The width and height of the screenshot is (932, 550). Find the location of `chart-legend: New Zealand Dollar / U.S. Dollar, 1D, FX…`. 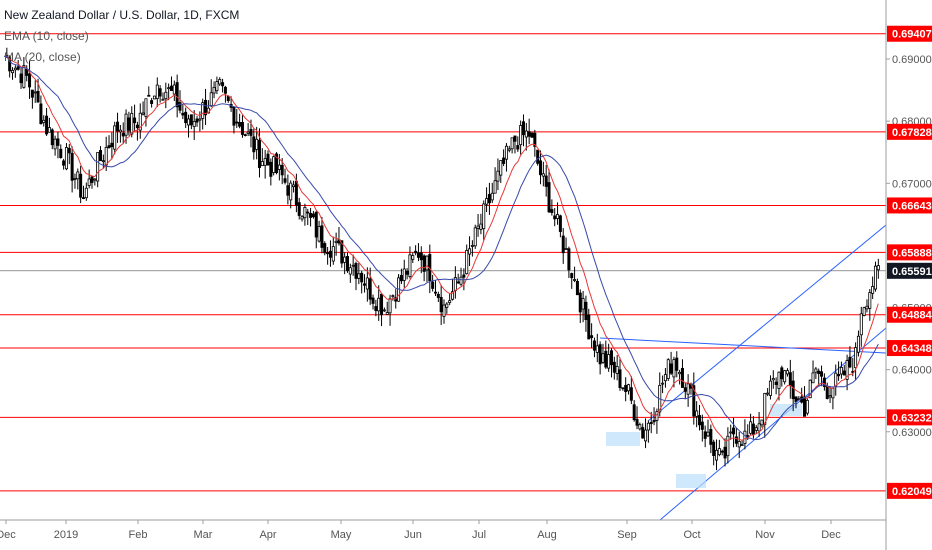

chart-legend: New Zealand Dollar / U.S. Dollar, 1D, FX… is located at coordinates (121, 36).